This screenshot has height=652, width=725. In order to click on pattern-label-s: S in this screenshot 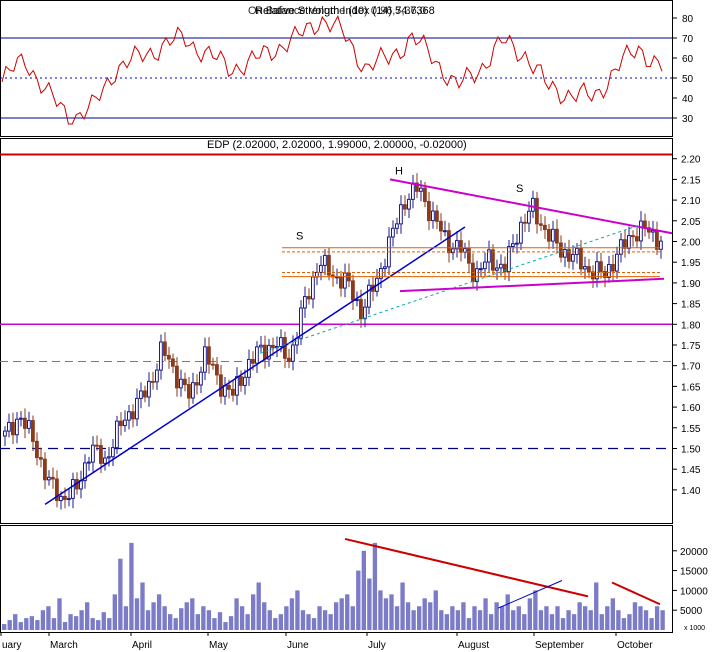, I will do `click(299, 236)`.